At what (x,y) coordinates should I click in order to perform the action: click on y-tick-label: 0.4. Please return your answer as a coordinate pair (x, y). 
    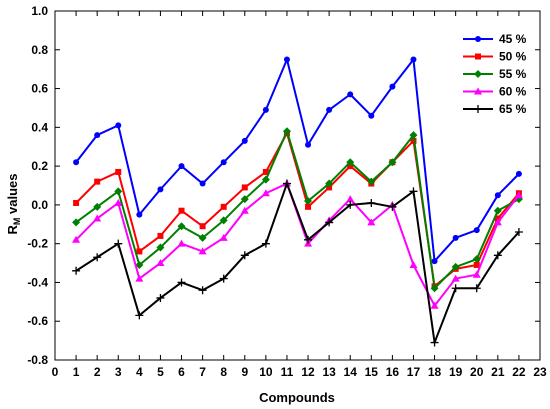
    Looking at the image, I should click on (39, 127).